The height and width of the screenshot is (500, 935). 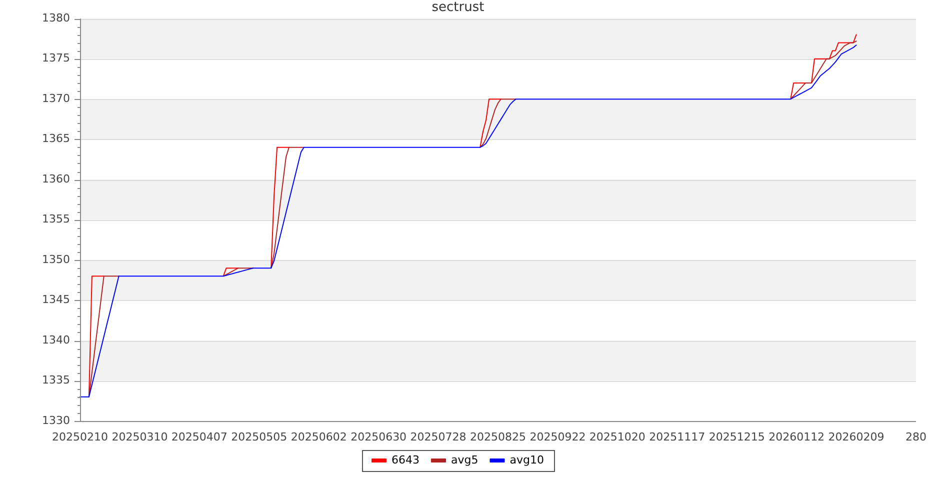 What do you see at coordinates (259, 437) in the screenshot?
I see `x-tick-label: 20250505` at bounding box center [259, 437].